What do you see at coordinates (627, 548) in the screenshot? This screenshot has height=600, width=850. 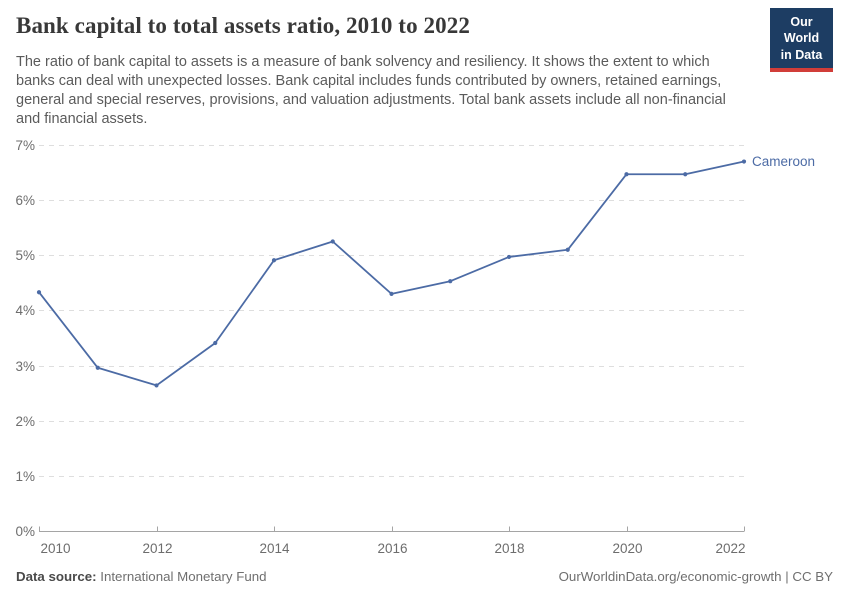 I see `x-tick-label: 2020` at bounding box center [627, 548].